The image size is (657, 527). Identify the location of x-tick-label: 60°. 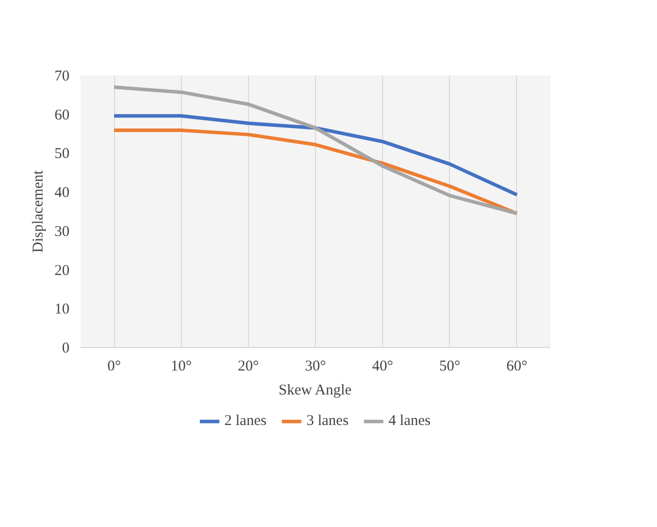
(517, 366).